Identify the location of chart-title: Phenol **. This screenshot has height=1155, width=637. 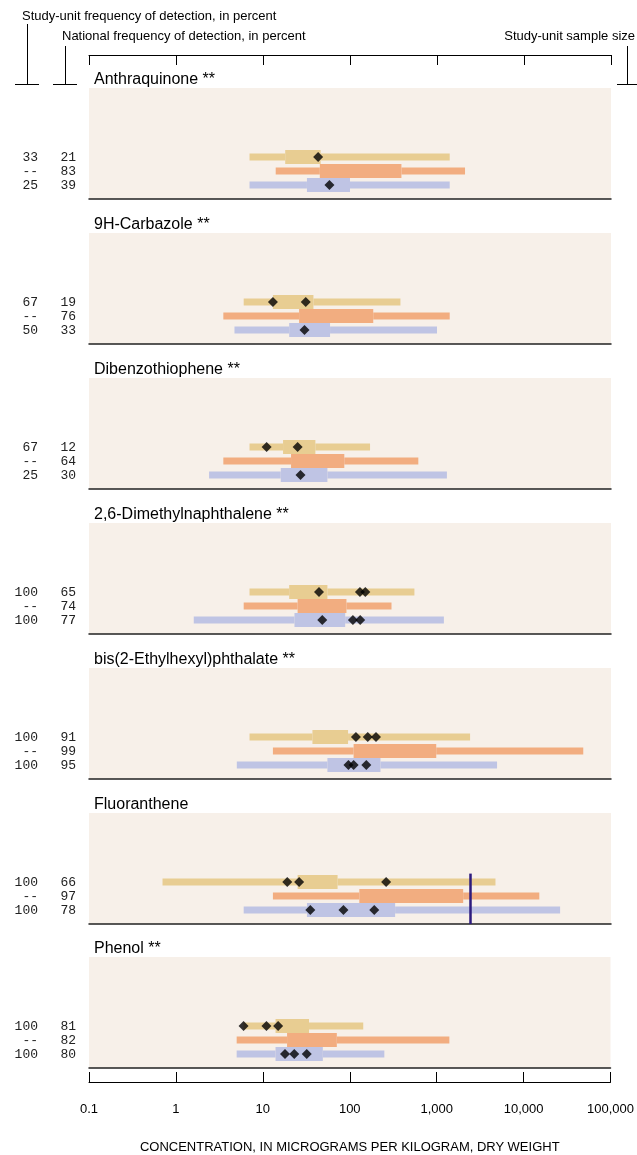
(127, 947).